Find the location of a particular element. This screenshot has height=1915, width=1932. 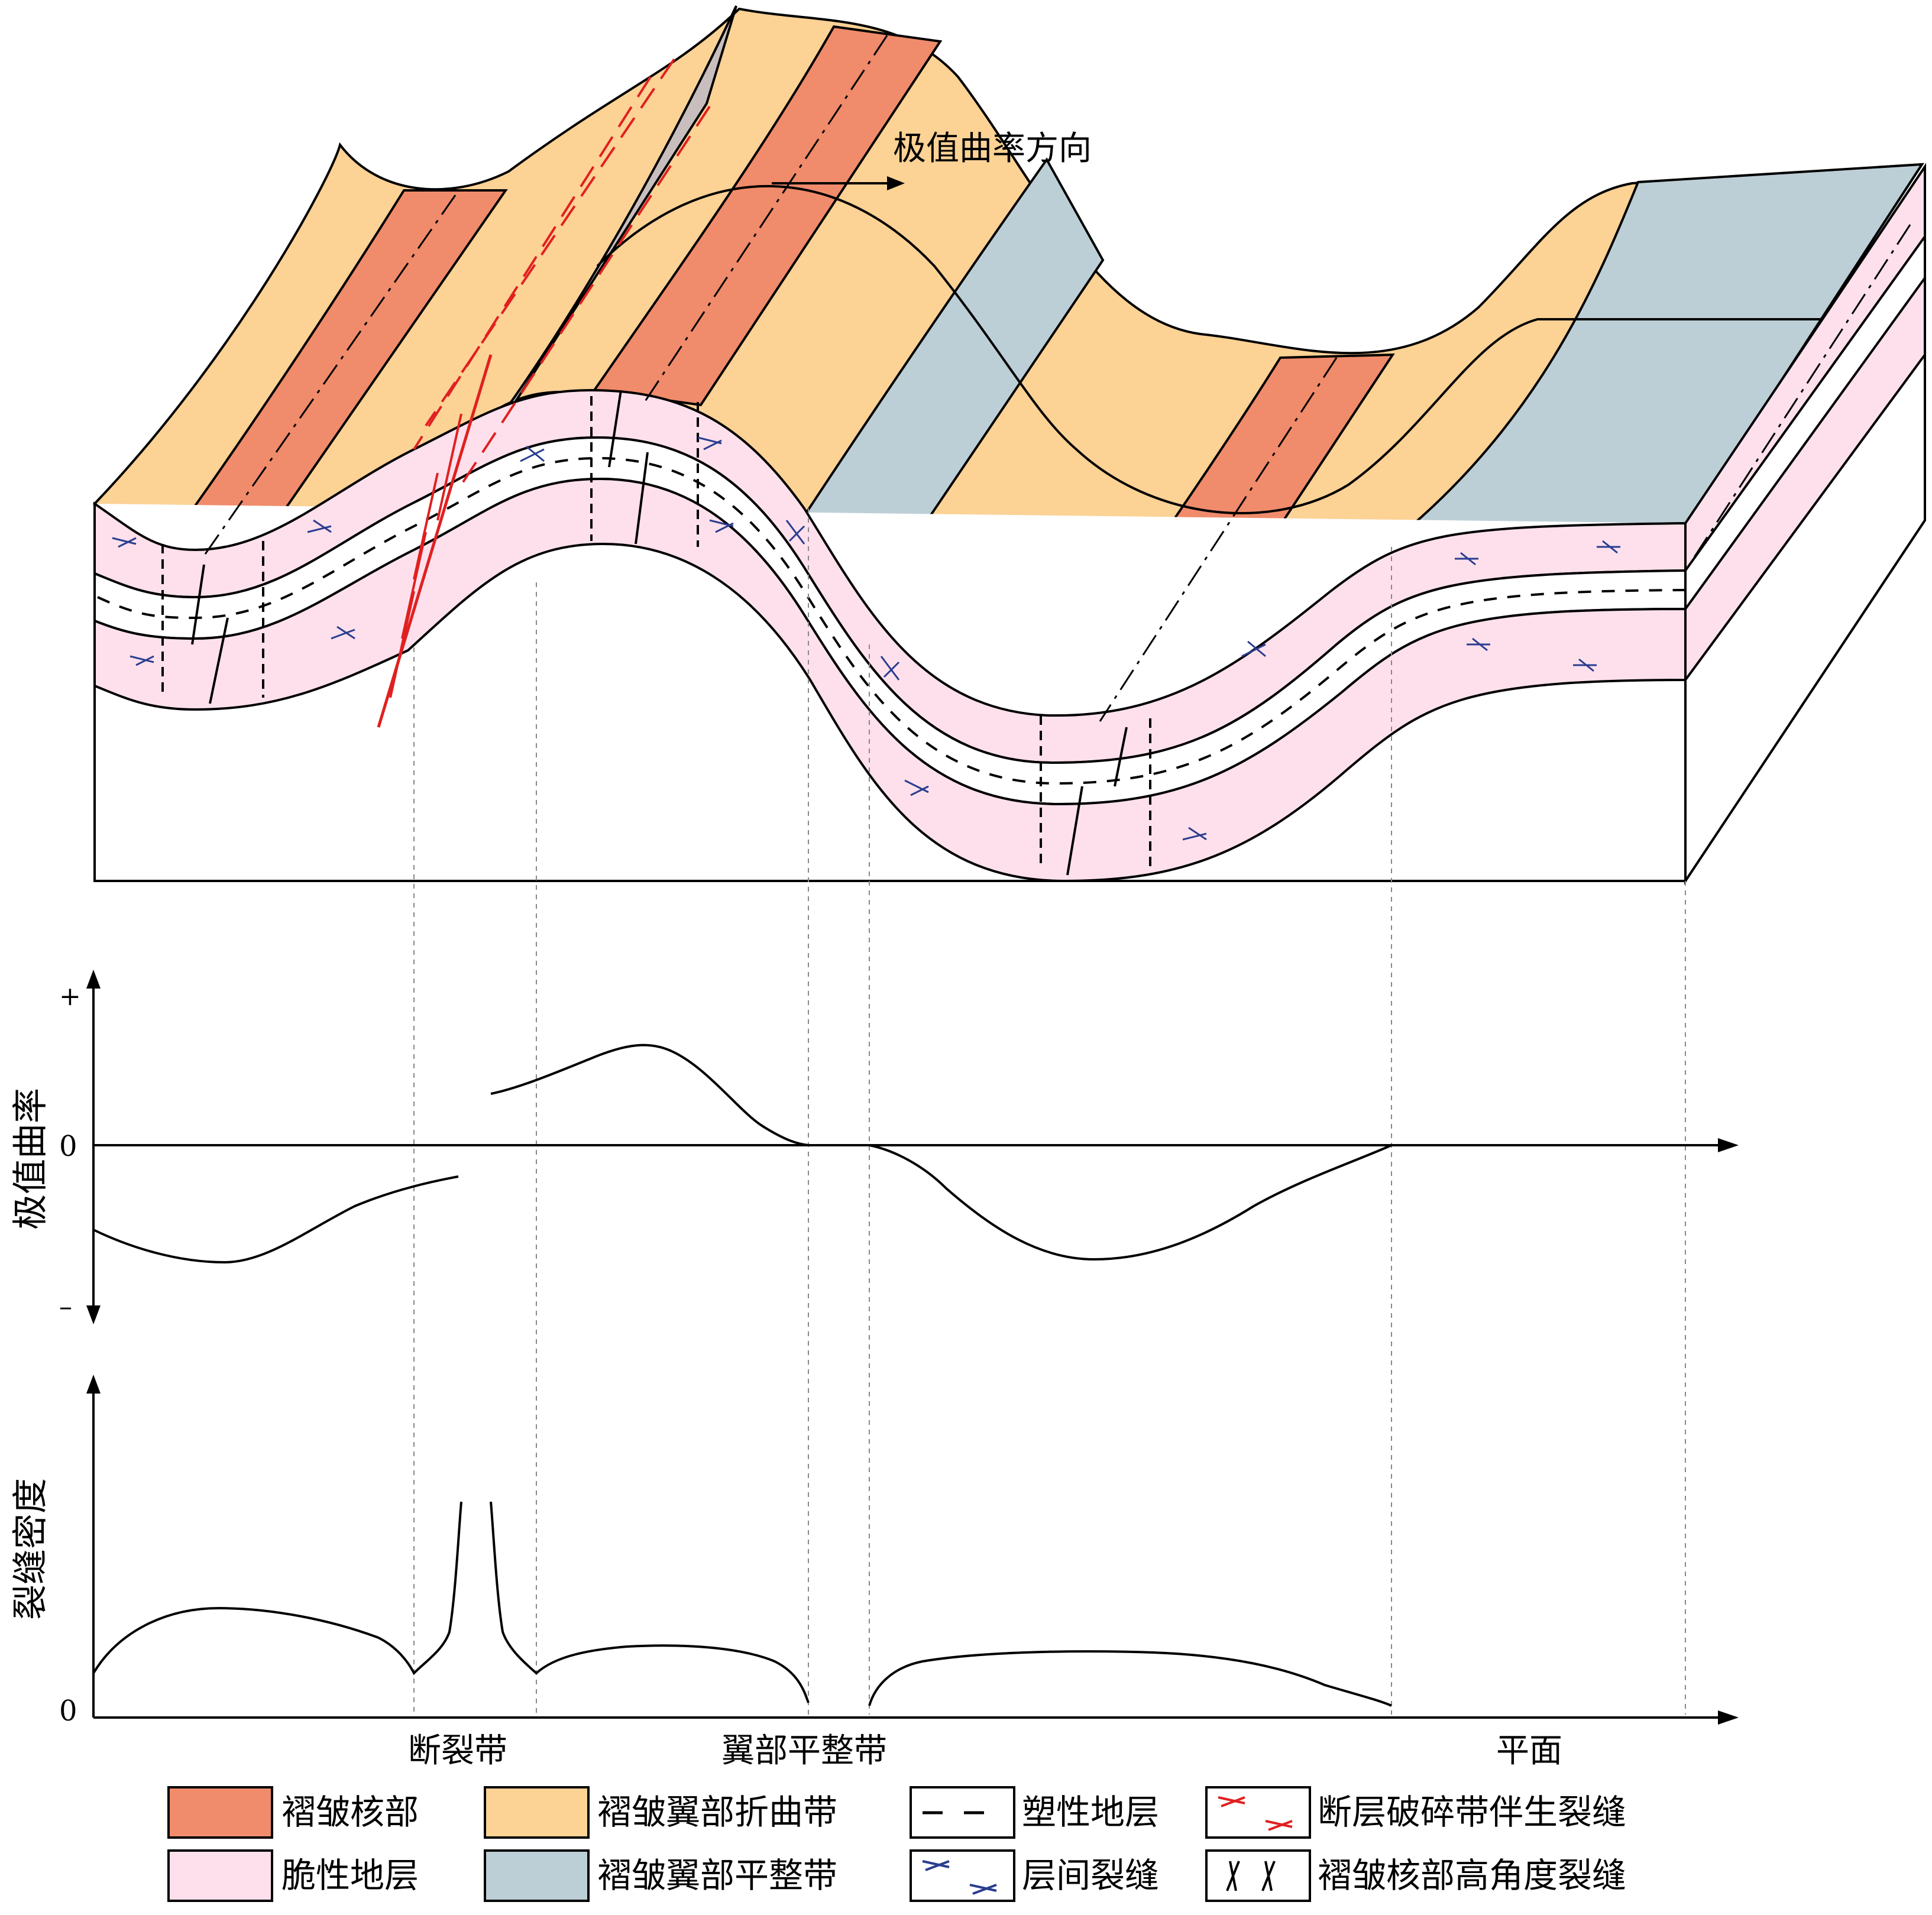

legend-swatch-red-frac is located at coordinates (1258, 1812).